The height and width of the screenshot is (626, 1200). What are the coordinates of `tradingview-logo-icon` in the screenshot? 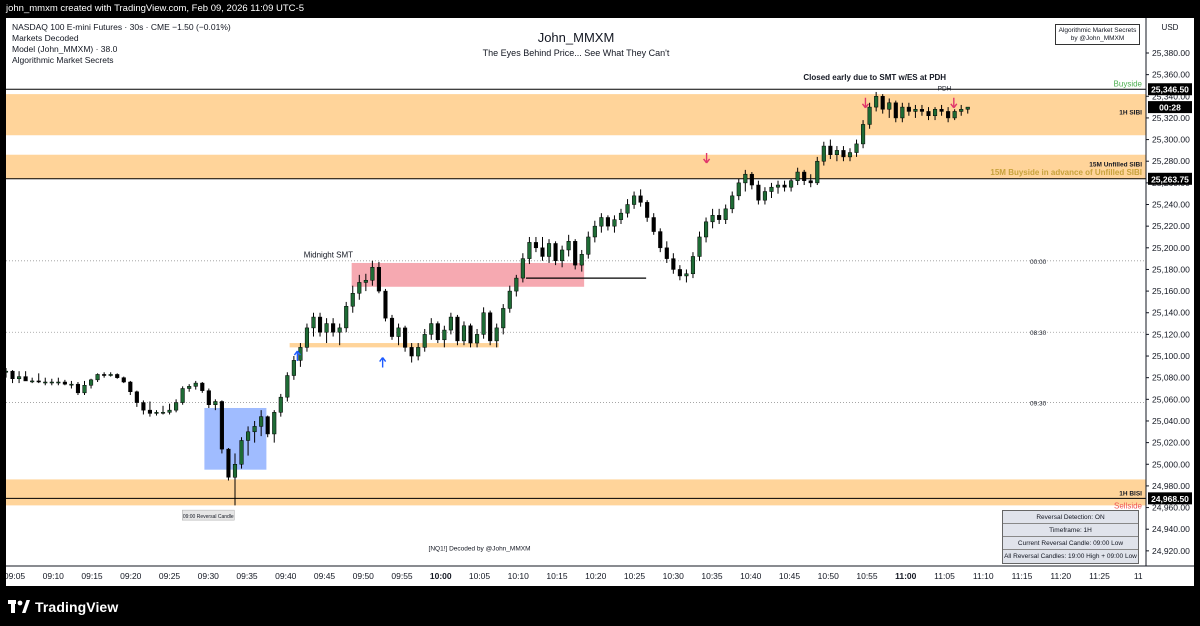 It's located at (19, 606).